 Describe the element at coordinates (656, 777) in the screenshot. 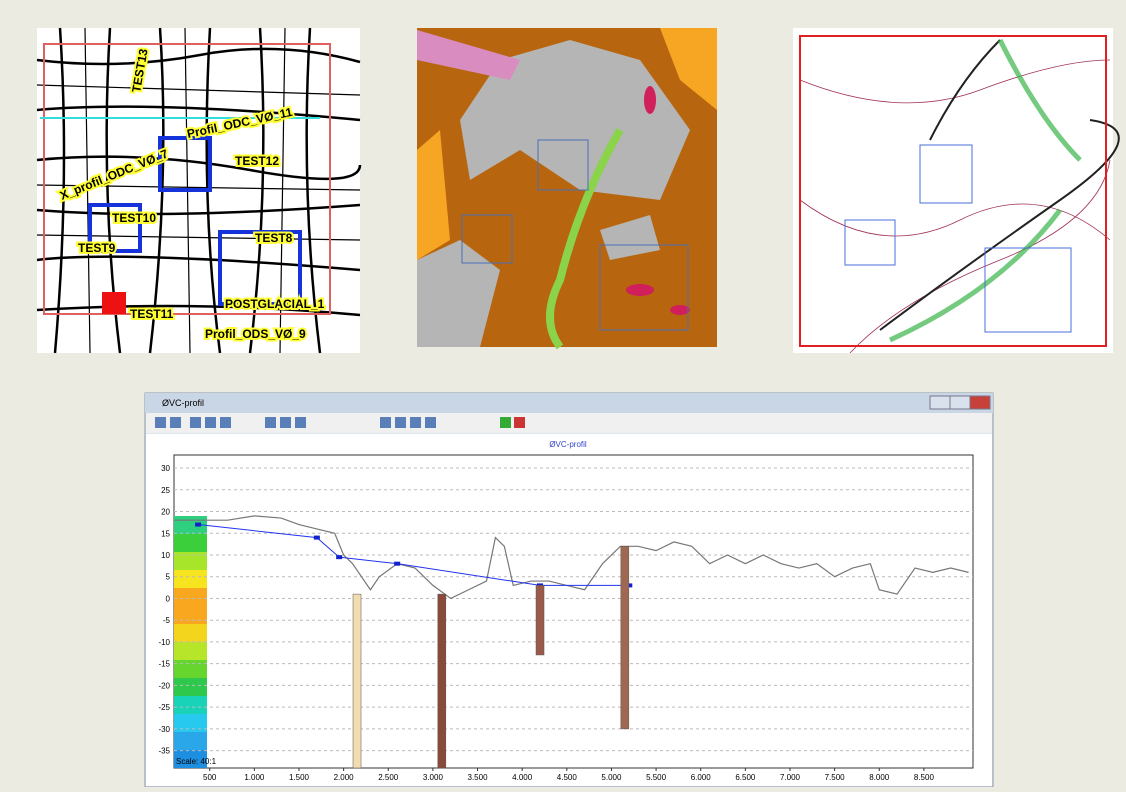

I see `x-tick-label: 5.500` at that location.